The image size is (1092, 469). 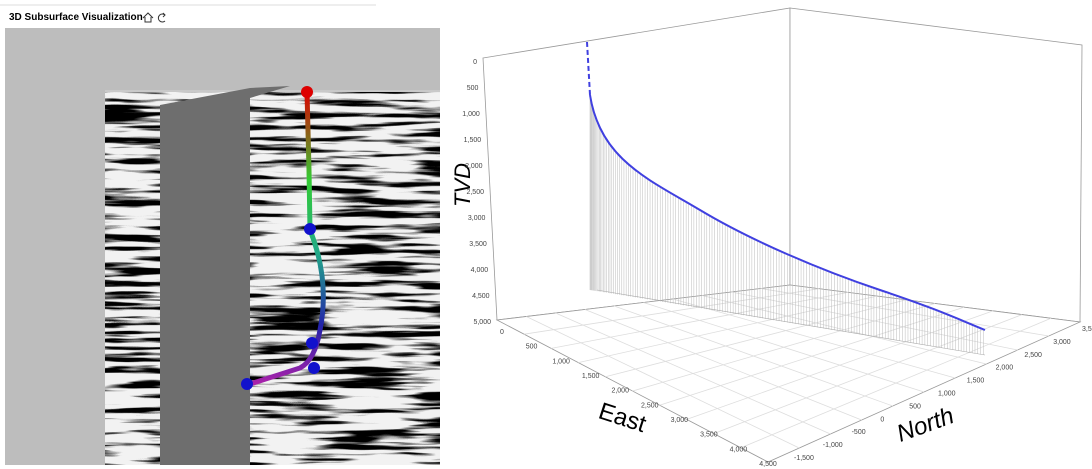 What do you see at coordinates (561, 361) in the screenshot?
I see `x-tick-label: 1,000` at bounding box center [561, 361].